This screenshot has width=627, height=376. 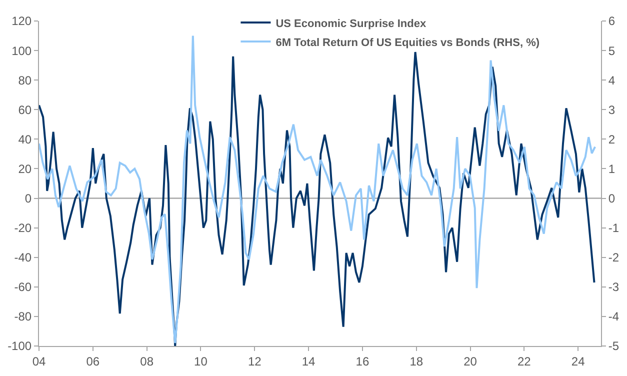 I want to click on x-tick-label: 04, so click(x=39, y=361).